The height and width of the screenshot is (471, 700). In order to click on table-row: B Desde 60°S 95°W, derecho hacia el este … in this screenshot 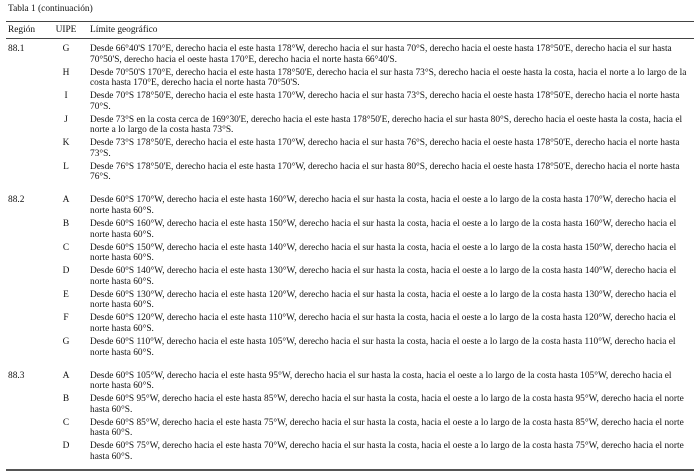, I will do `click(350, 404)`.